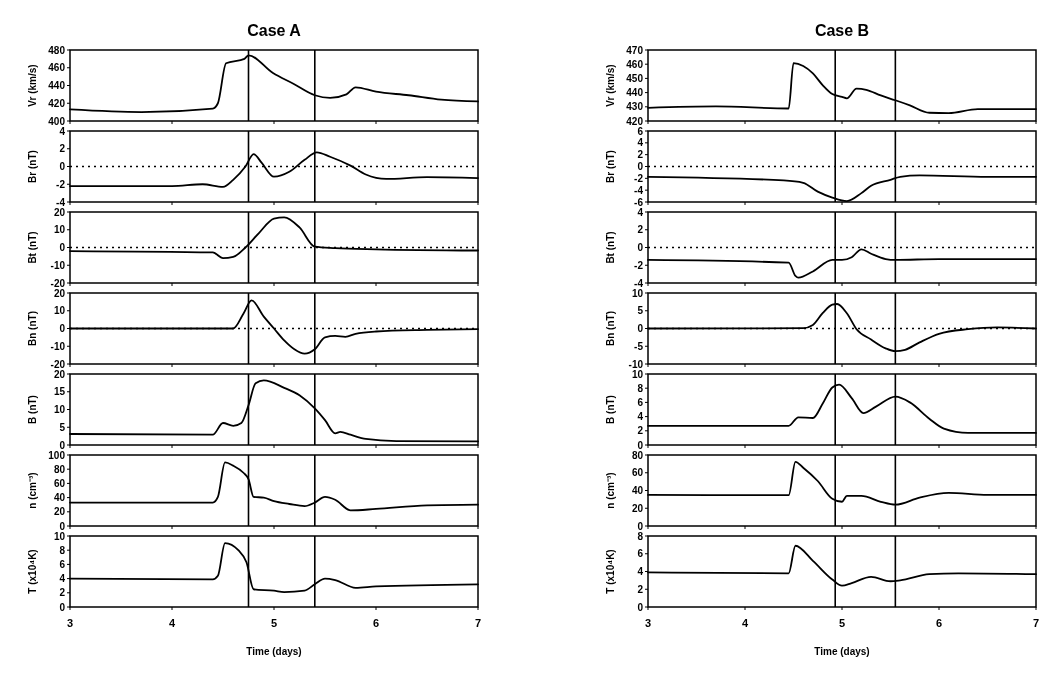  What do you see at coordinates (842, 30) in the screenshot?
I see `chart-title: Case B` at bounding box center [842, 30].